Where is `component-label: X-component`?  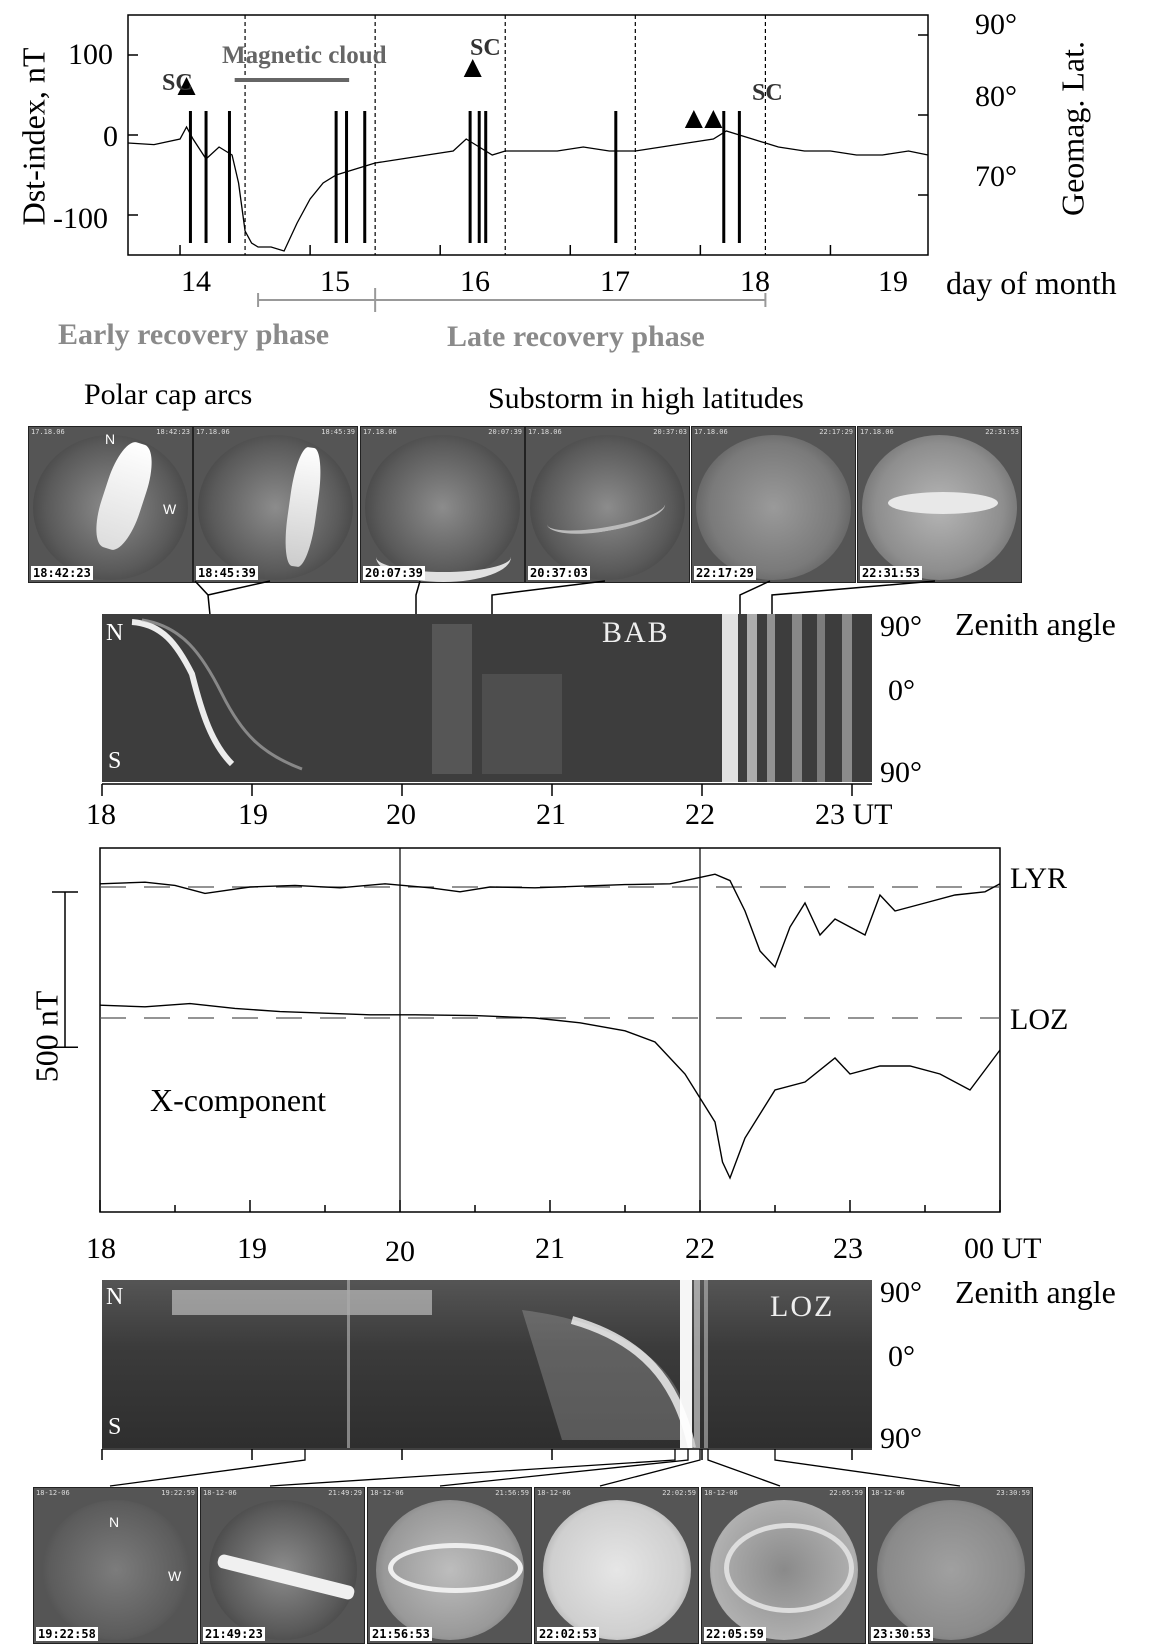 component-label: X-component is located at coordinates (238, 1100).